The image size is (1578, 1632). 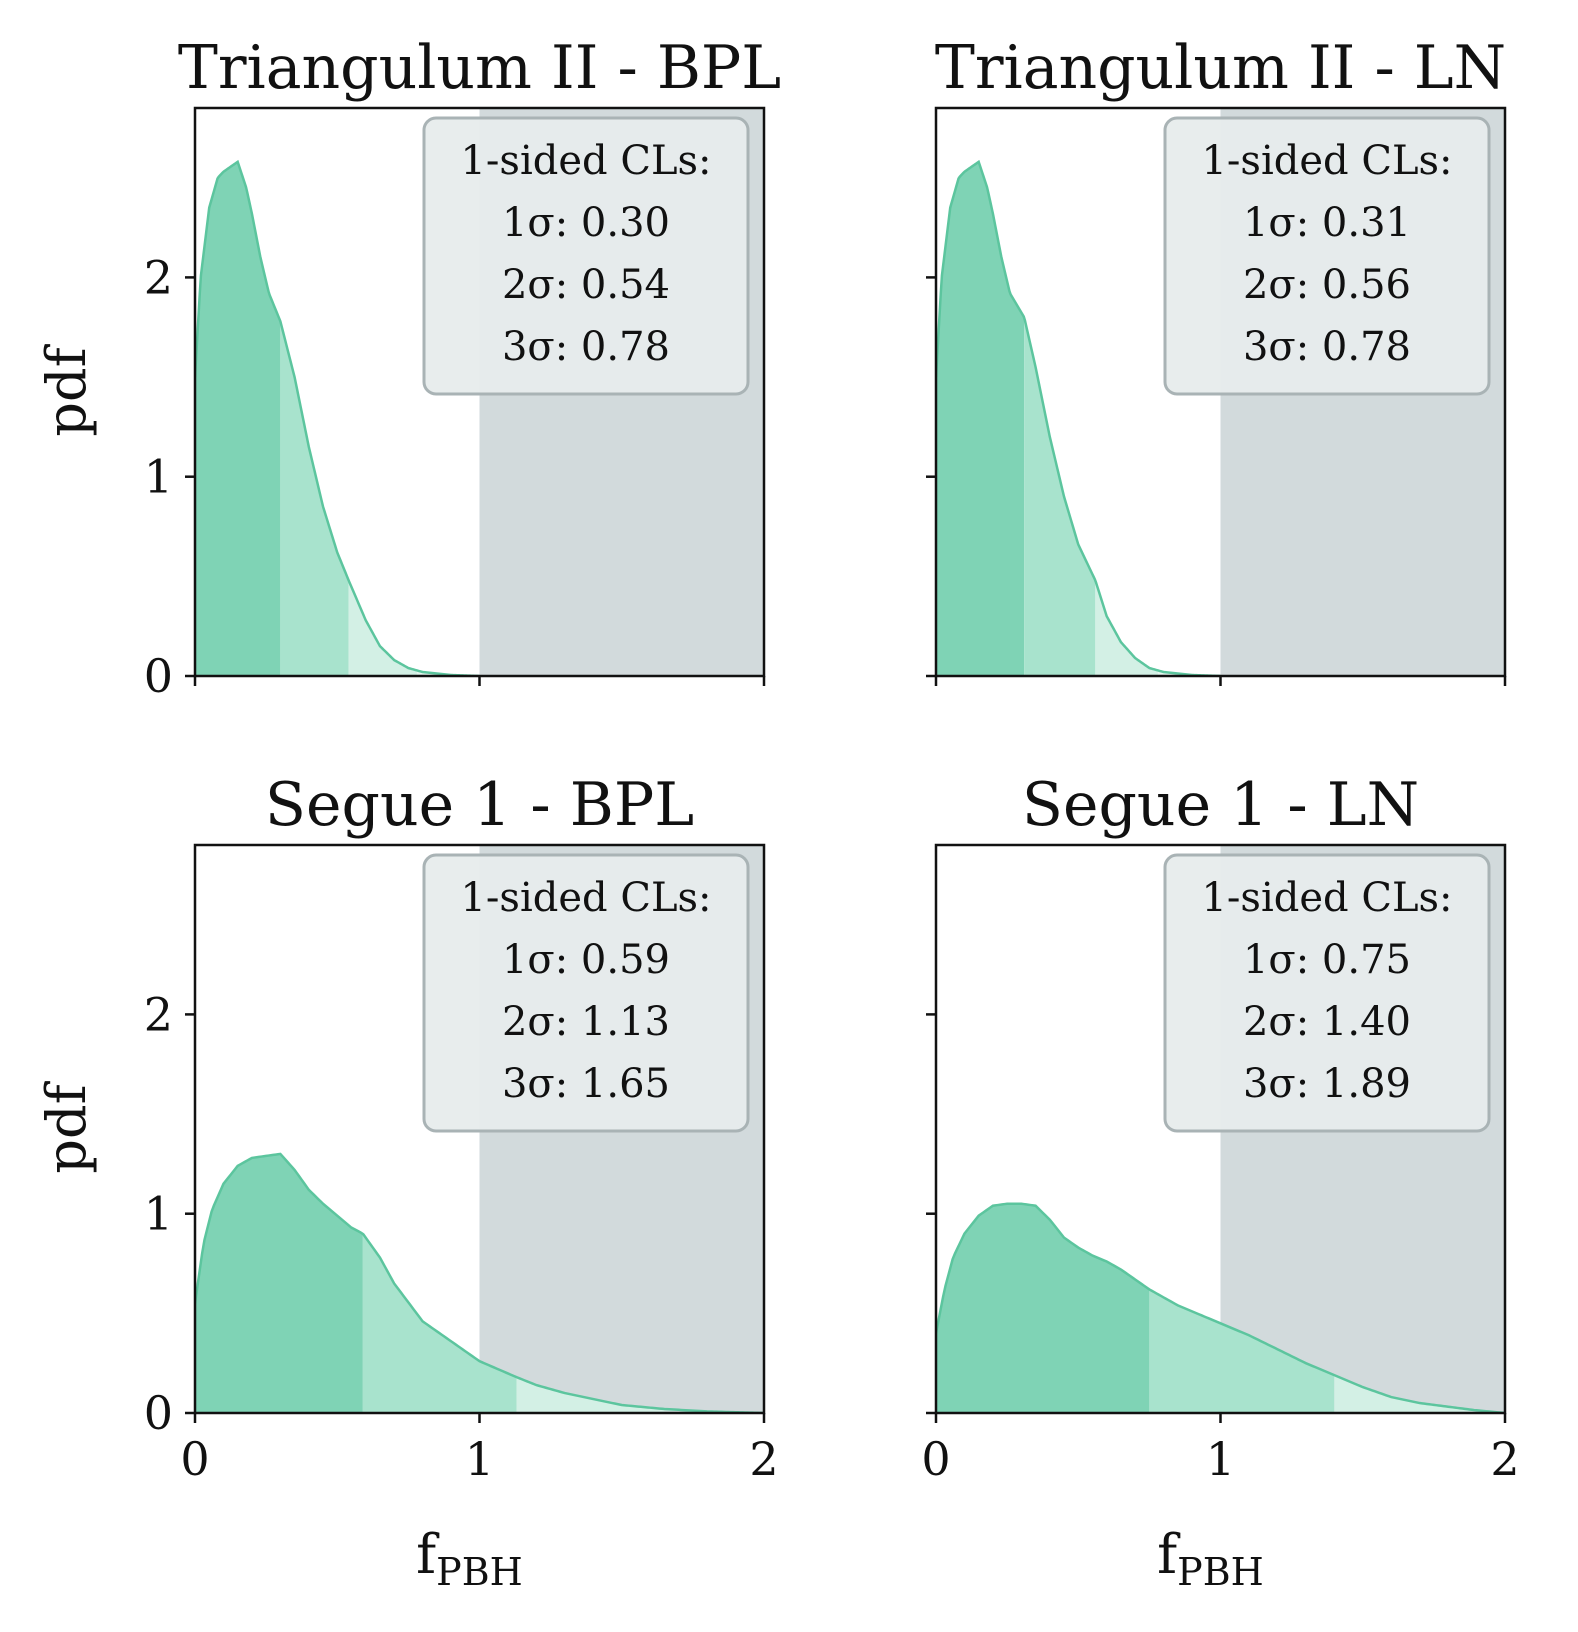 What do you see at coordinates (1327, 223) in the screenshot?
I see `legend-entry: 1σ: 0.31` at bounding box center [1327, 223].